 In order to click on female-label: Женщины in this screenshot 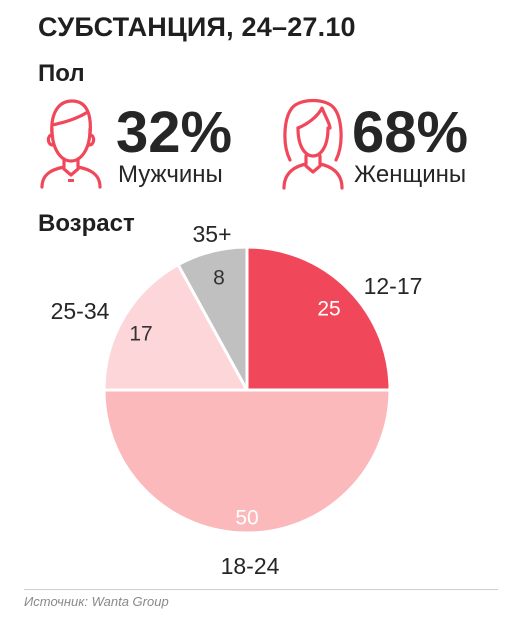, I will do `click(410, 174)`.